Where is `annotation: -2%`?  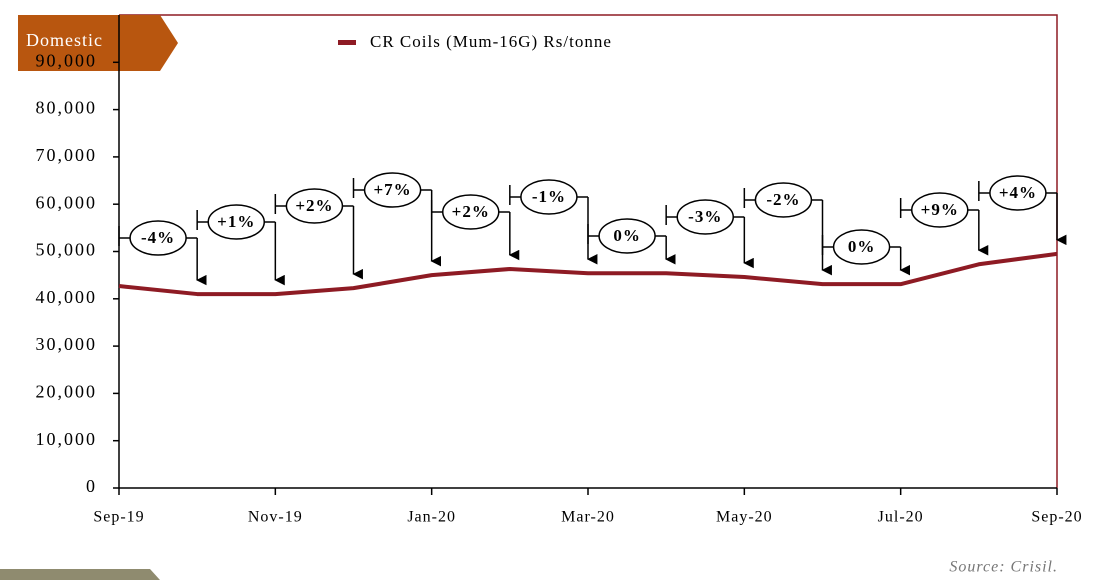 annotation: -2% is located at coordinates (783, 199).